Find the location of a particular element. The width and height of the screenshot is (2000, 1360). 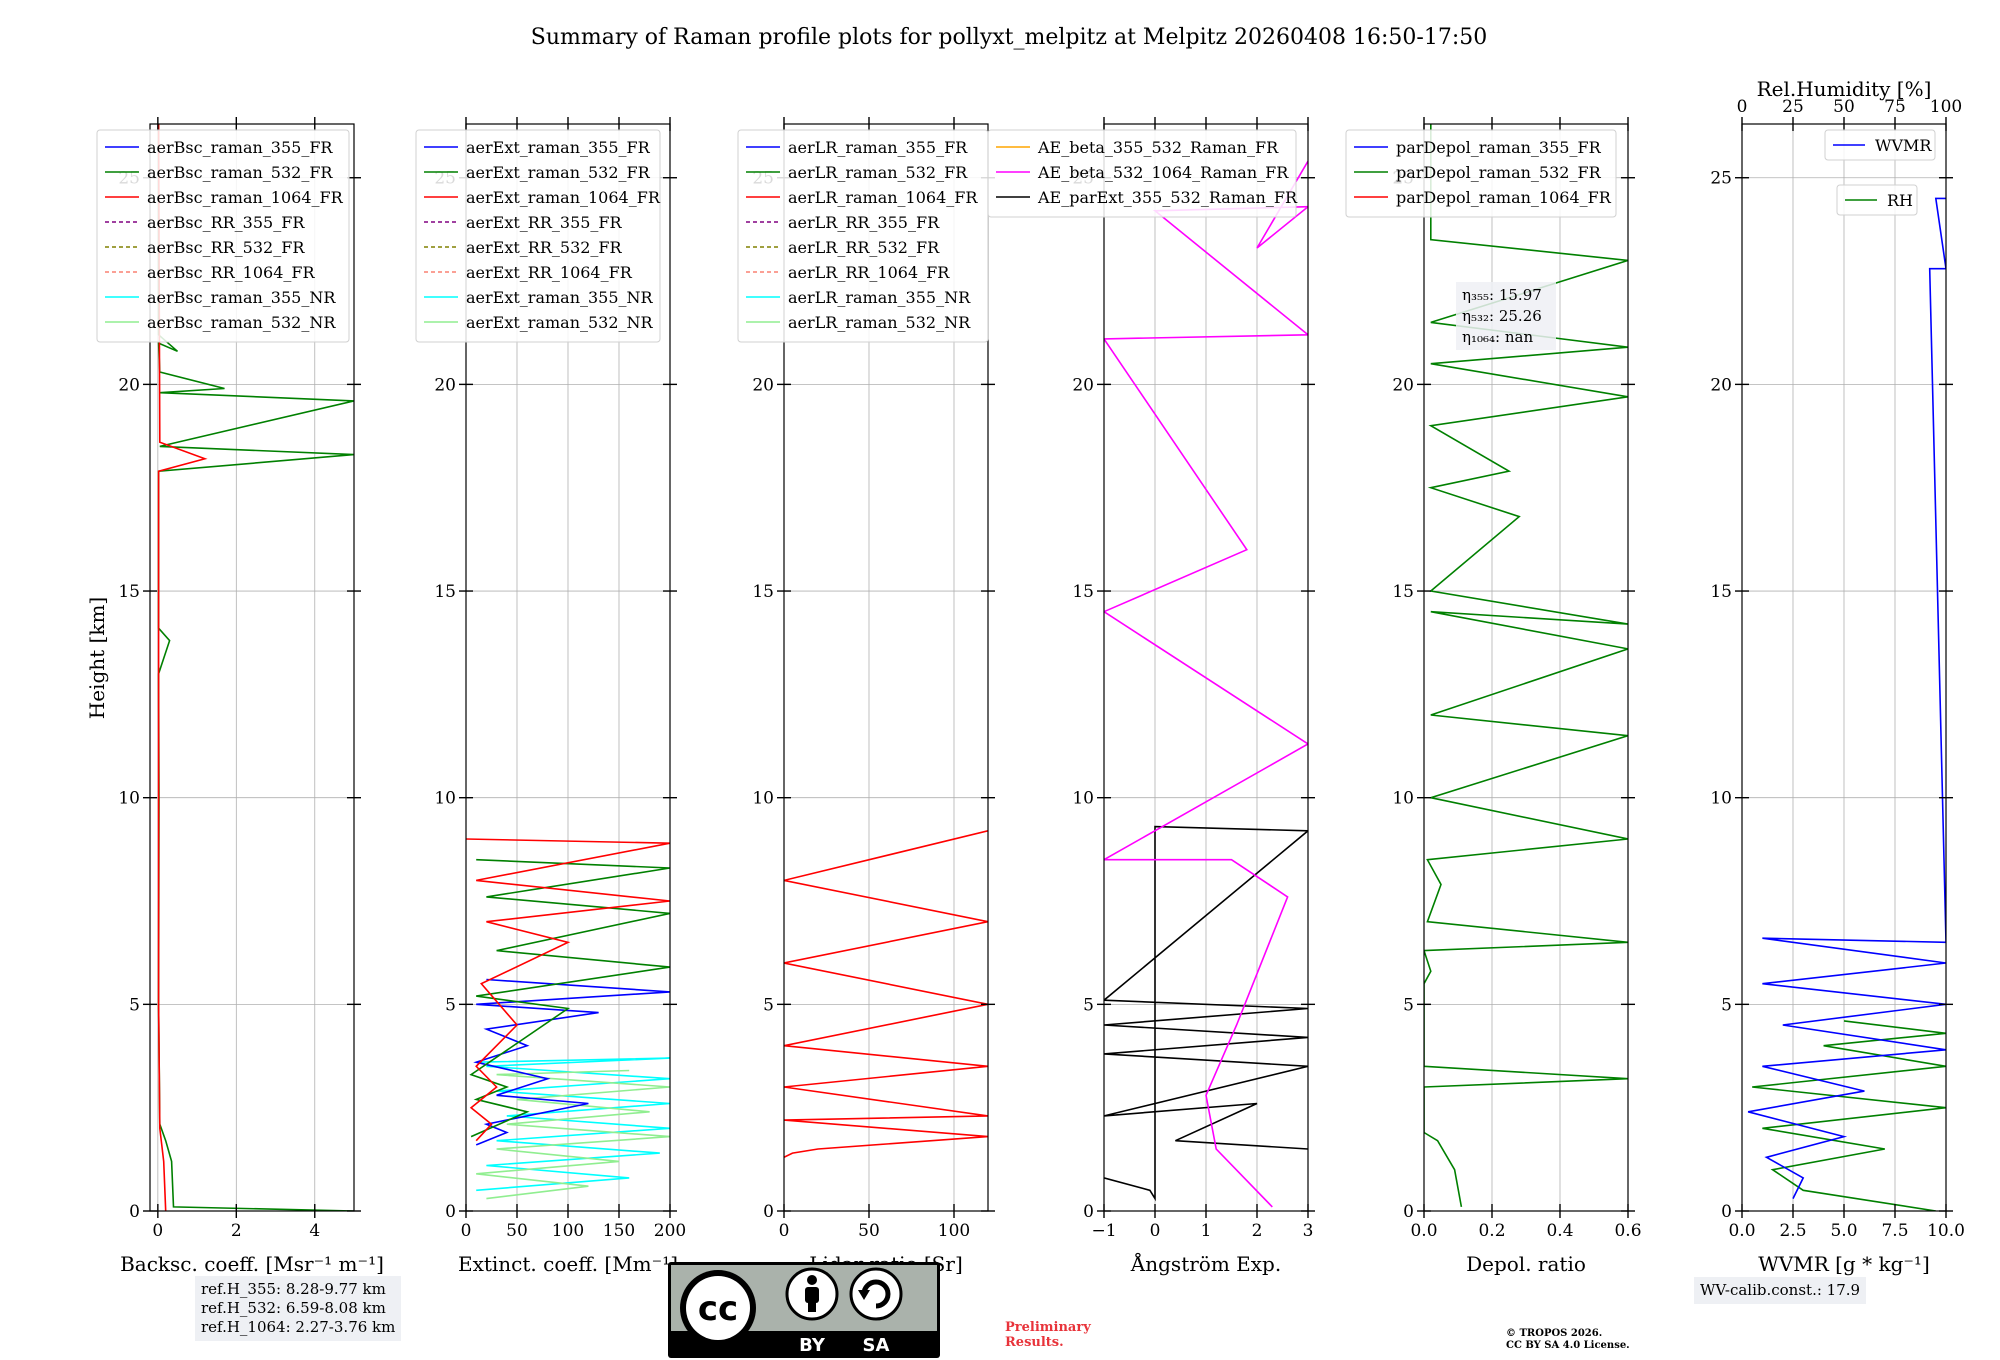

y-tick-label: 15 is located at coordinates (763, 592).